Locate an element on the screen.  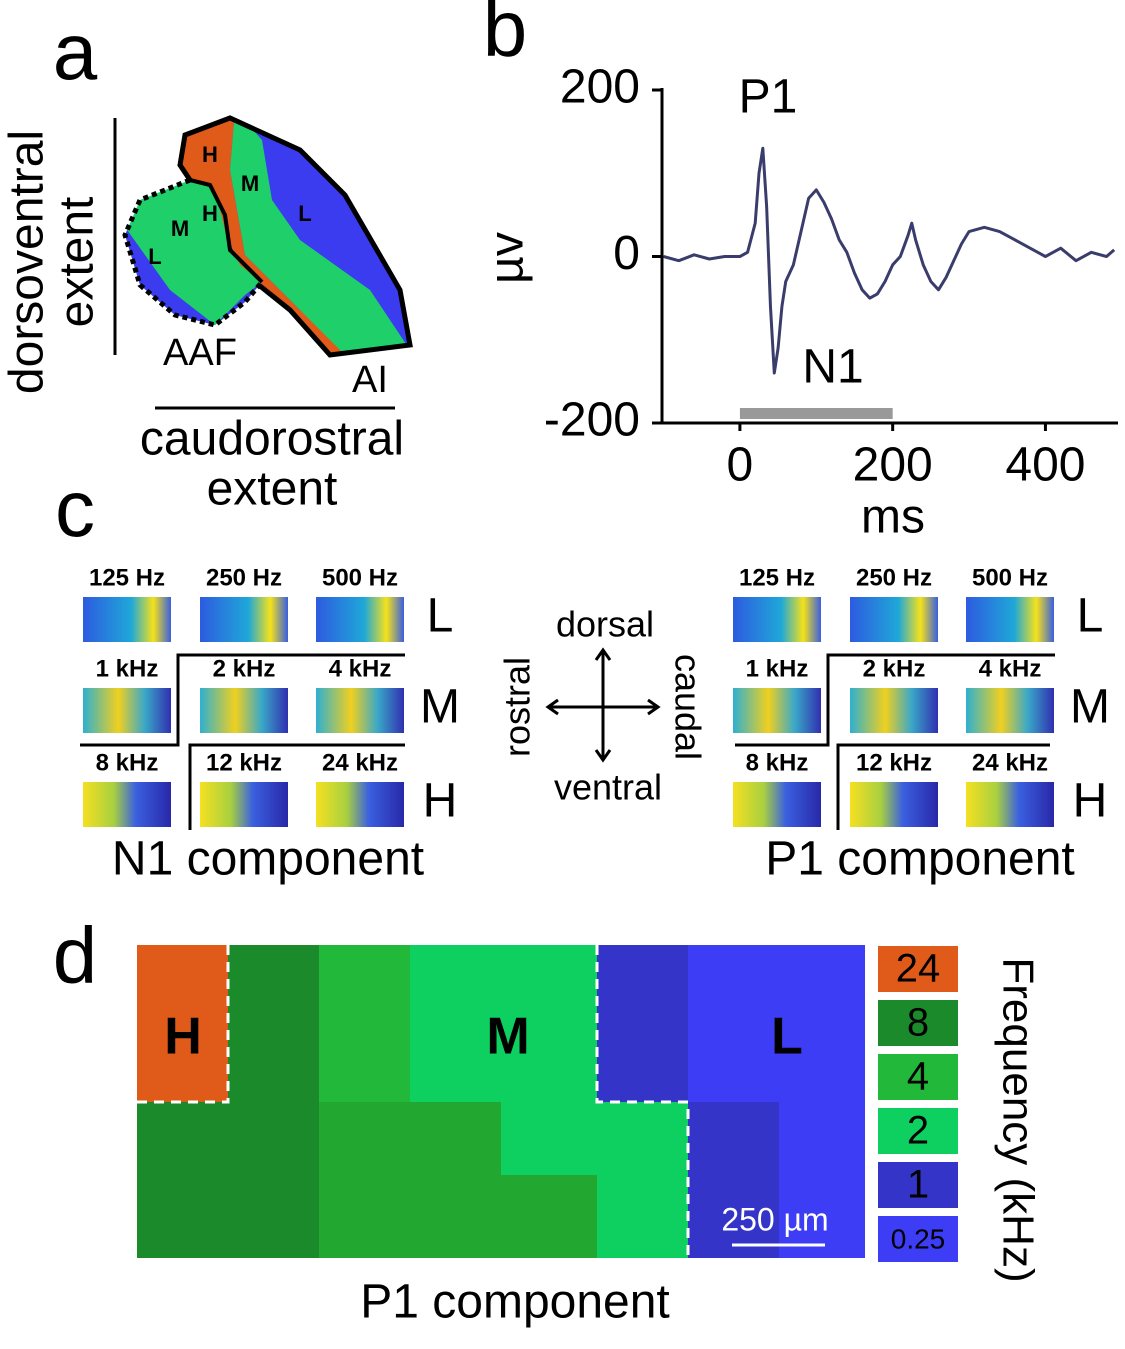
colorbar-label: 2 is located at coordinates (918, 1131).